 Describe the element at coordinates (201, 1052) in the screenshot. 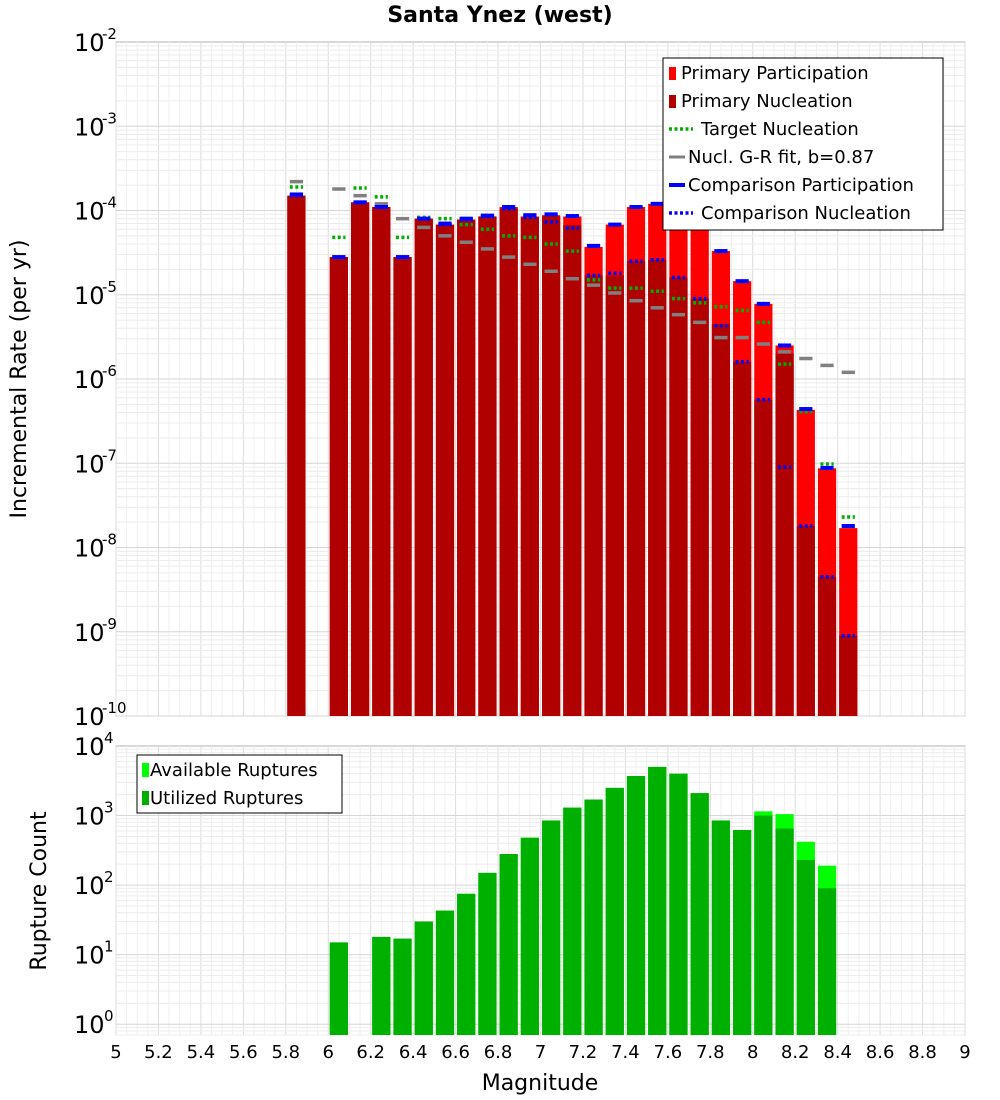

I see `x-tick-label: 5.4` at that location.